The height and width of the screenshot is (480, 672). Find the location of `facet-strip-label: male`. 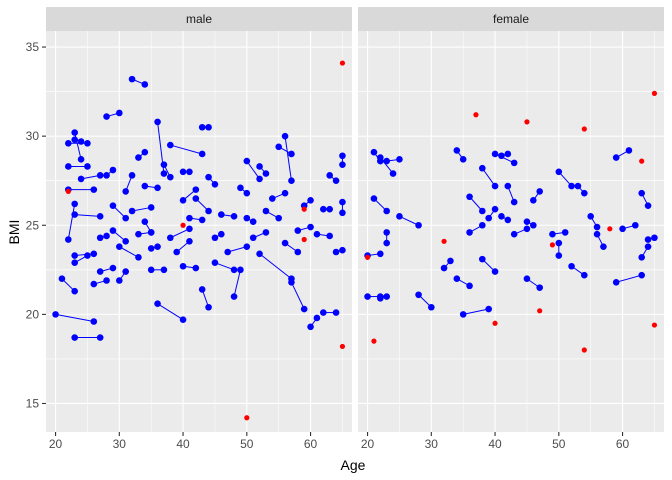

facet-strip-label: male is located at coordinates (199, 19).